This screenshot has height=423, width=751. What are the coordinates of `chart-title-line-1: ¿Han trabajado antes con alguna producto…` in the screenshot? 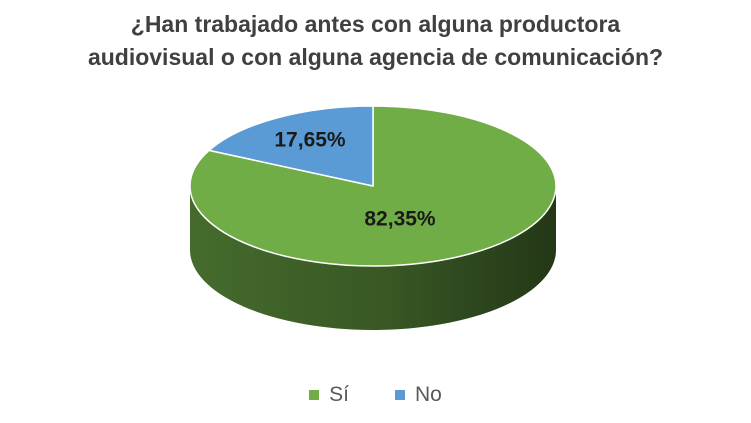 It's located at (375, 24).